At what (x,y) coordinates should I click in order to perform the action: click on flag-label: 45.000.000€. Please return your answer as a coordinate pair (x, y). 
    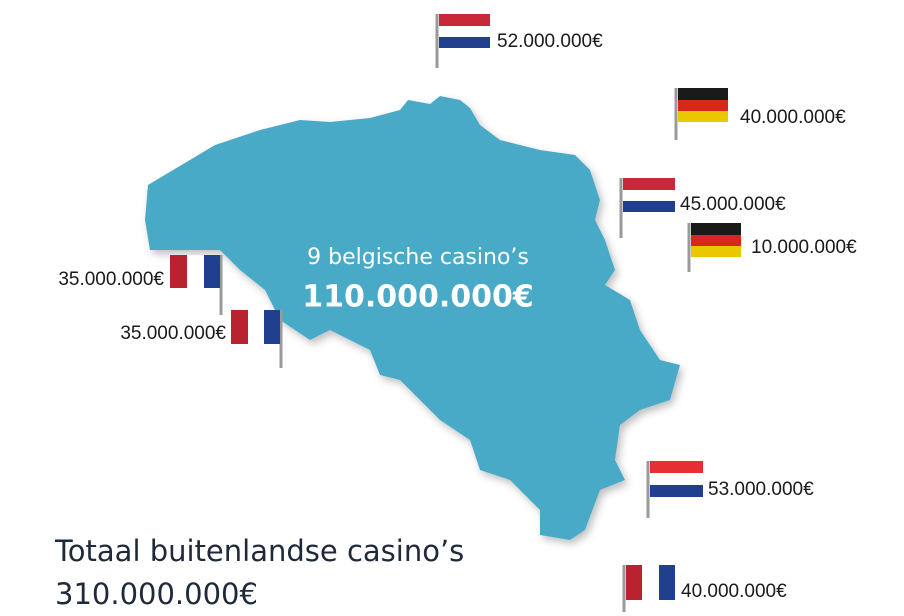
    Looking at the image, I should click on (733, 204).